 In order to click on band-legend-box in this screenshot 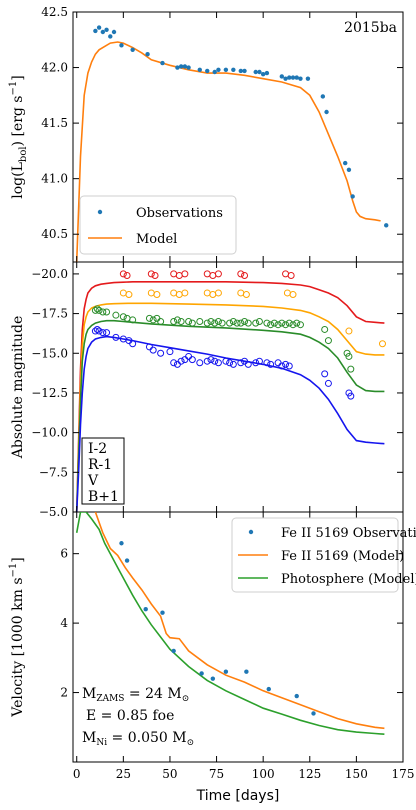, I will do `click(103, 471)`.